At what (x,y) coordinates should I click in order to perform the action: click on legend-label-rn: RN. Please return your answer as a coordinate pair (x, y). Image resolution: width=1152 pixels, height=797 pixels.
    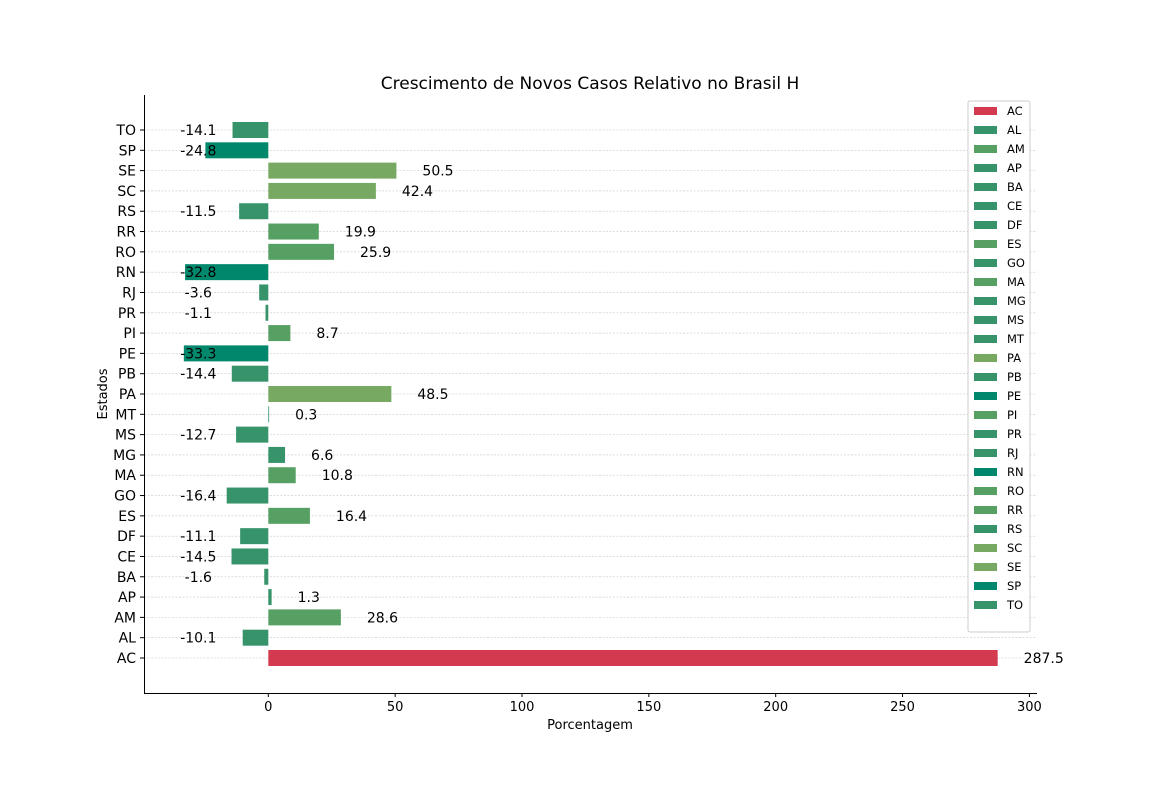
    Looking at the image, I should click on (1015, 472).